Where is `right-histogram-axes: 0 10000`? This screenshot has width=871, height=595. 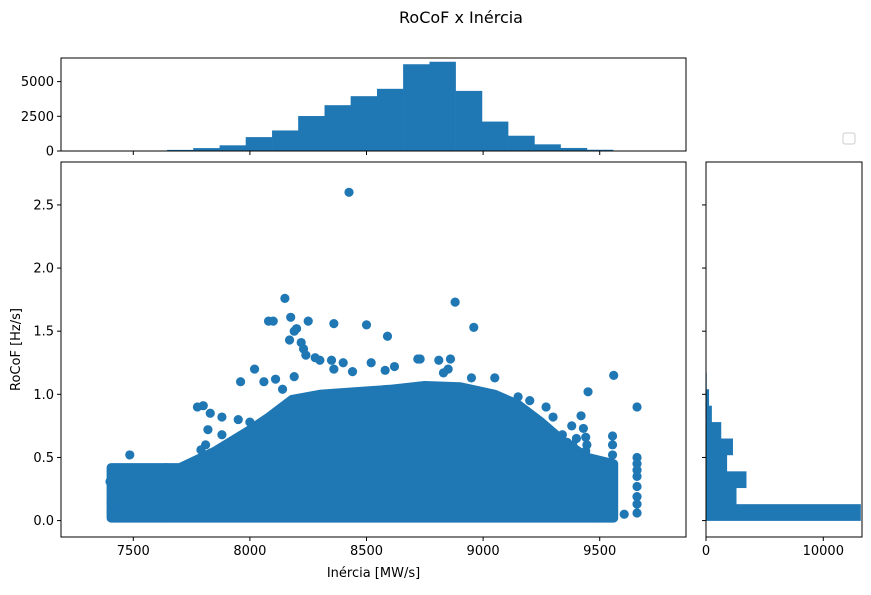 right-histogram-axes: 0 10000 is located at coordinates (782, 360).